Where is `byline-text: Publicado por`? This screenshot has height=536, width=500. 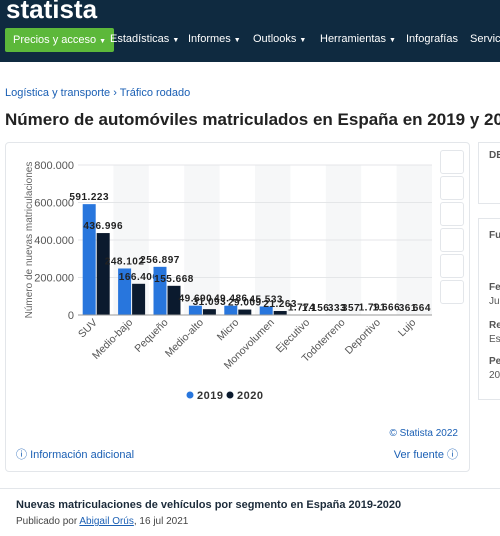 byline-text: Publicado por is located at coordinates (46, 521).